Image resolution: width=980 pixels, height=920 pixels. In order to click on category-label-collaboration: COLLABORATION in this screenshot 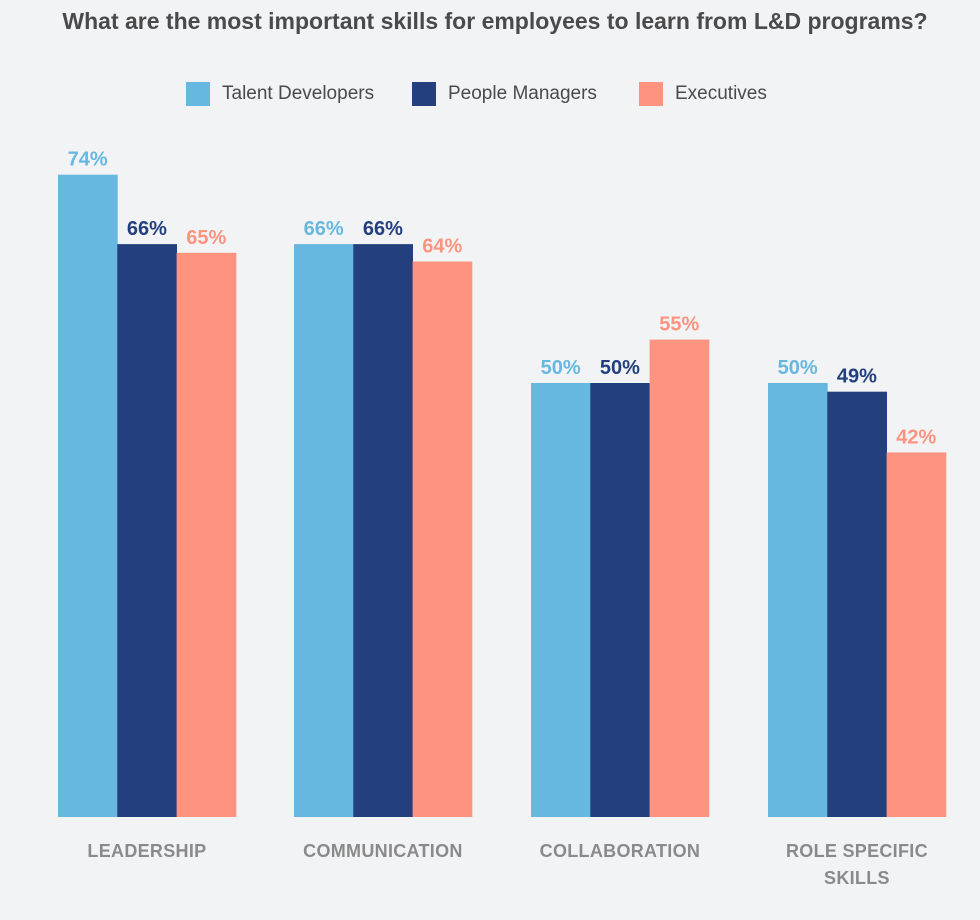, I will do `click(620, 851)`.